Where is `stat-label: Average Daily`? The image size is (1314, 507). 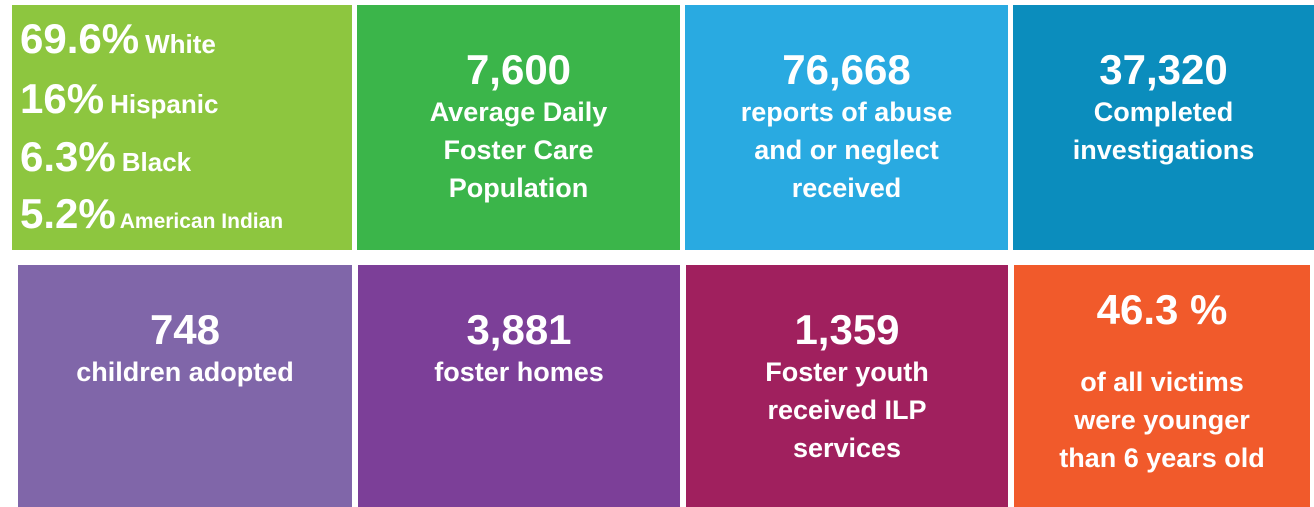
stat-label: Average Daily is located at coordinates (518, 112).